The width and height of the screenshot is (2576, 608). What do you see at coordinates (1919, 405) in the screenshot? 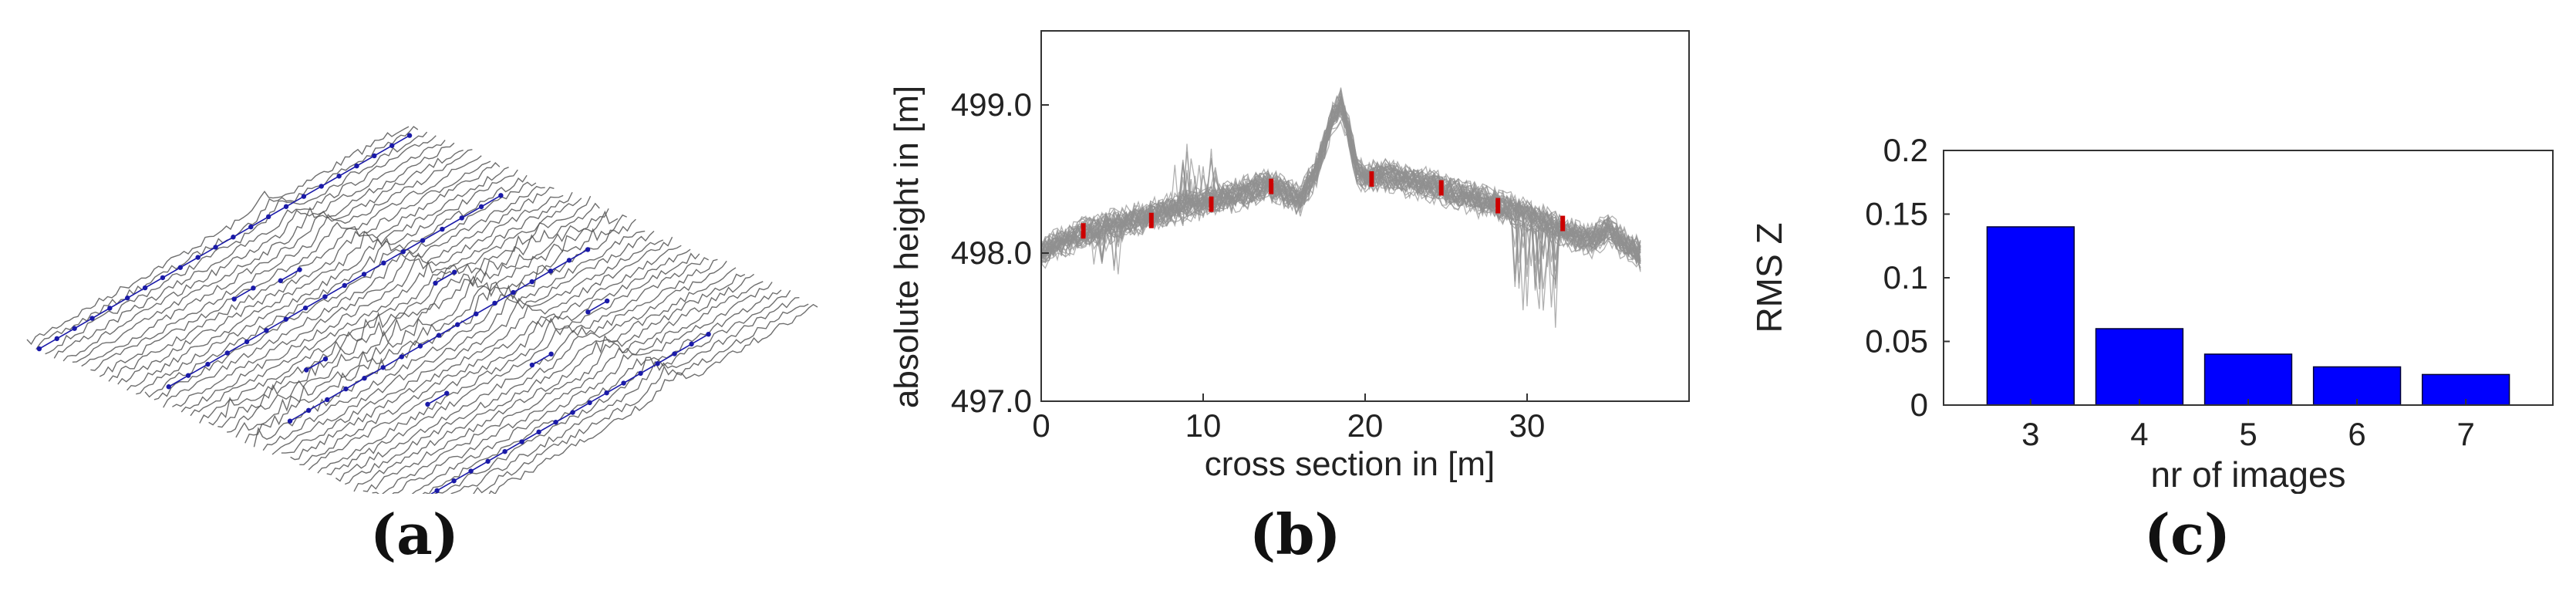
I see `y-tick-label: 0` at bounding box center [1919, 405].